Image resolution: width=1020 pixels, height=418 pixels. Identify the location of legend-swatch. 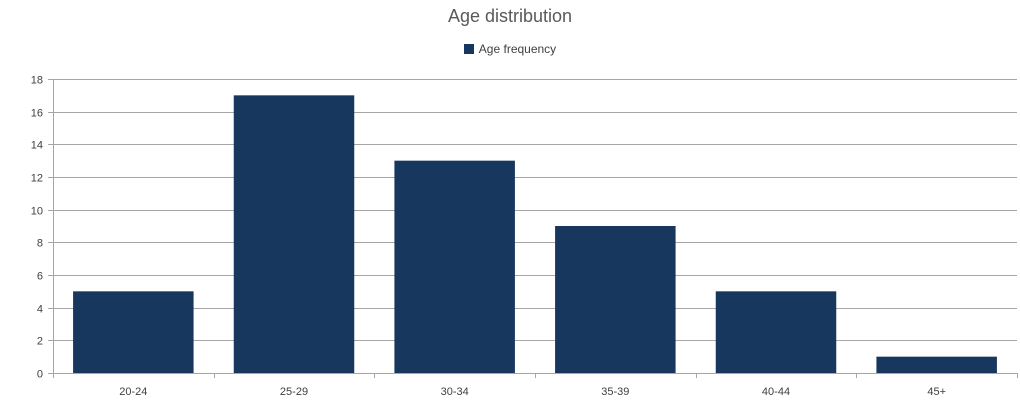
(468, 49).